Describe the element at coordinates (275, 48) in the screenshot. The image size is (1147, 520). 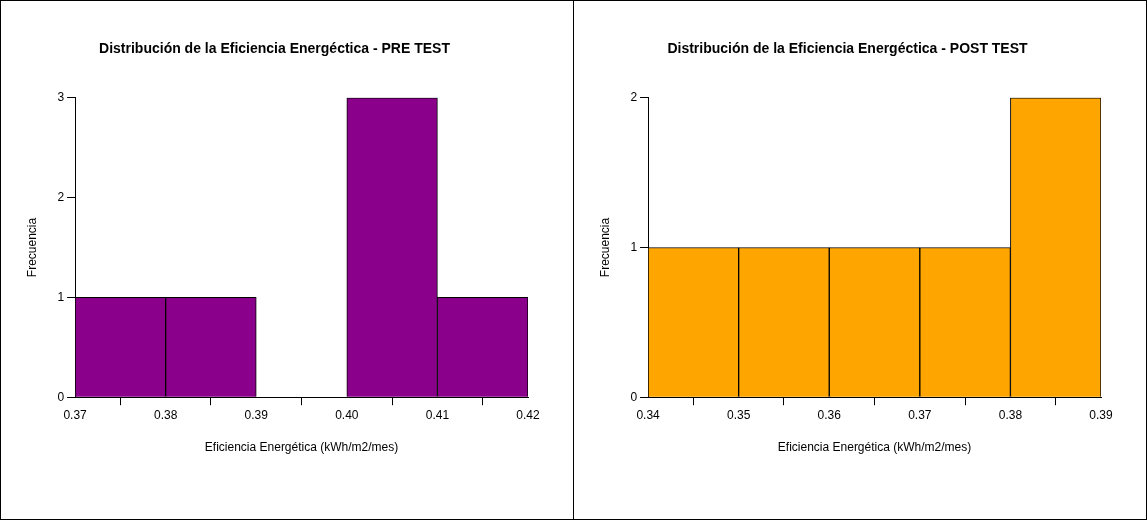
I see `chart-title: Distribución de la Eficiencia Energéctica - PRE TEST` at that location.